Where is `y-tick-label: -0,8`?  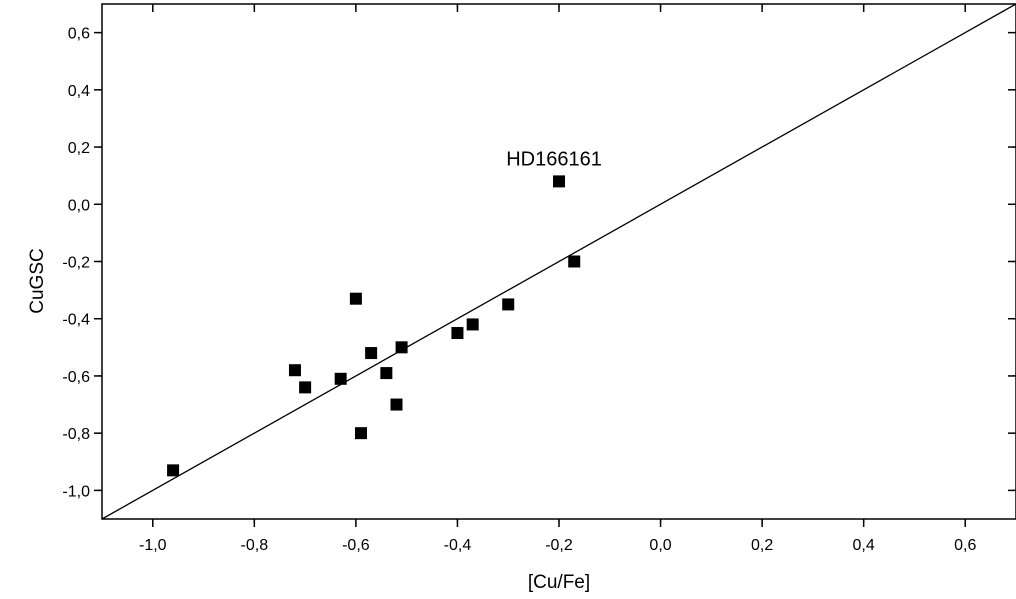 y-tick-label: -0,8 is located at coordinates (76, 434).